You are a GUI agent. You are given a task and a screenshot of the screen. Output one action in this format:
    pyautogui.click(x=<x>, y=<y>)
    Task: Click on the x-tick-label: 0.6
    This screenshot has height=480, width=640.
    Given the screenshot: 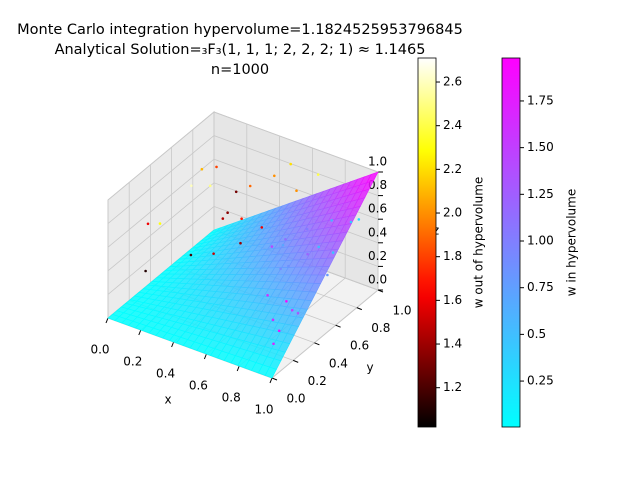 What is the action you would take?
    pyautogui.click(x=198, y=386)
    